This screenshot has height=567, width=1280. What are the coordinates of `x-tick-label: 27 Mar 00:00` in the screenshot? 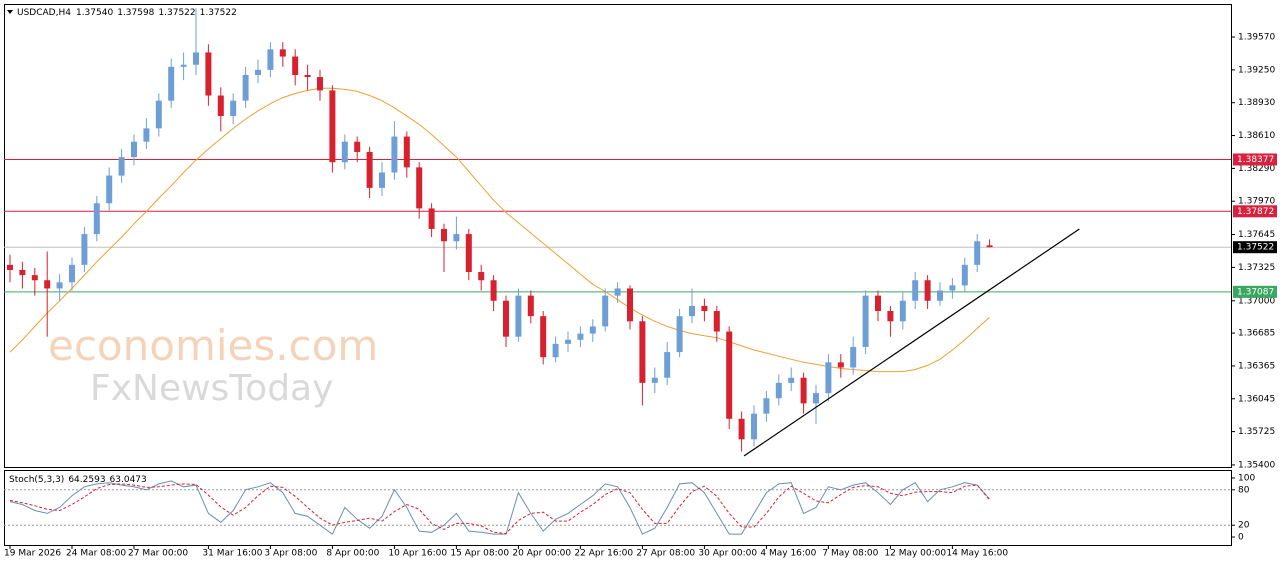 It's located at (158, 554).